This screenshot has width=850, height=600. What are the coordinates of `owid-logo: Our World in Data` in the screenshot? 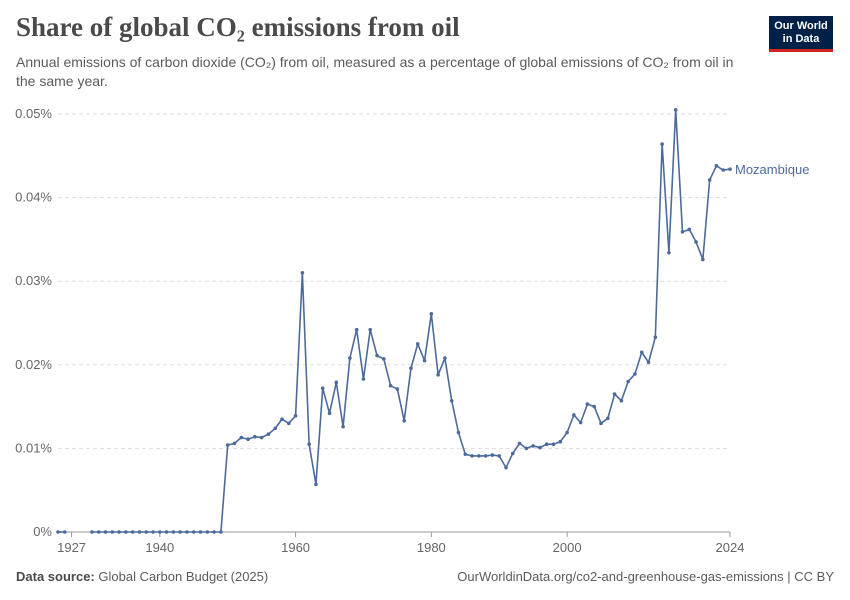 It's located at (801, 34).